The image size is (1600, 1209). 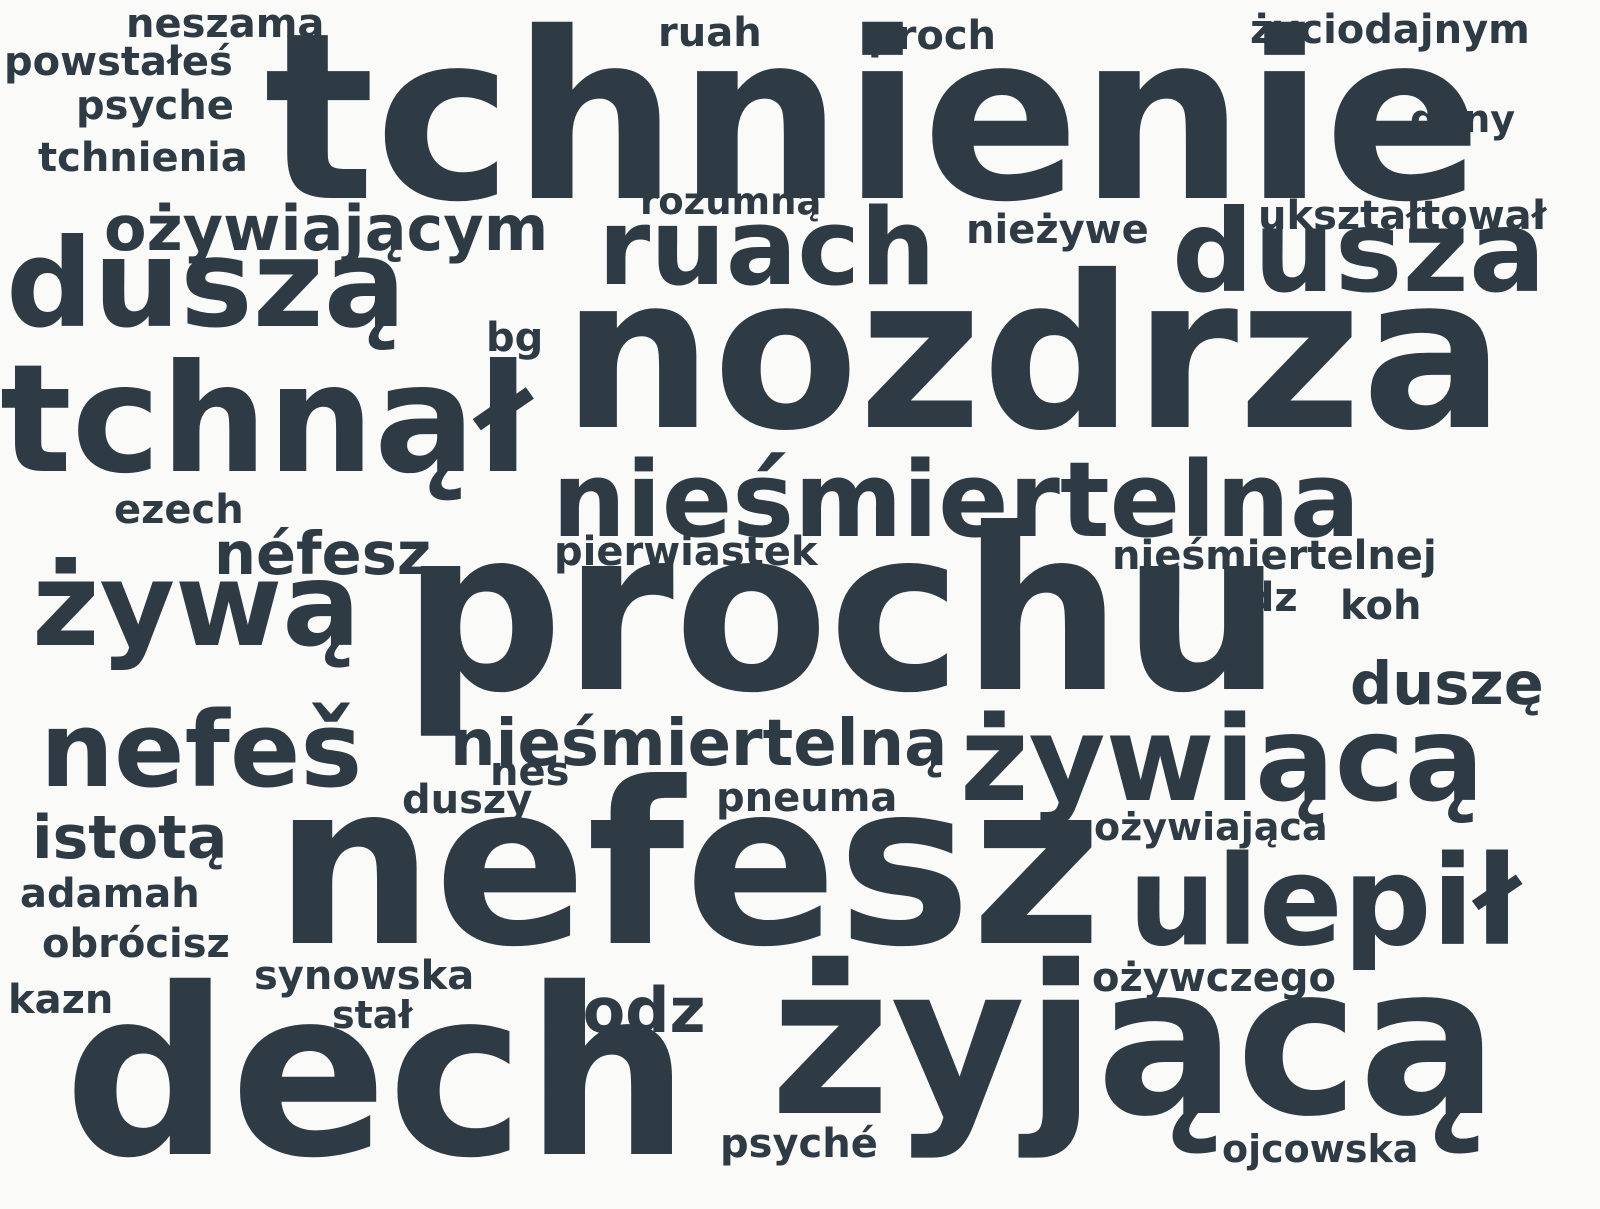 I want to click on word-niezywe: nieżywe, so click(x=1057, y=230).